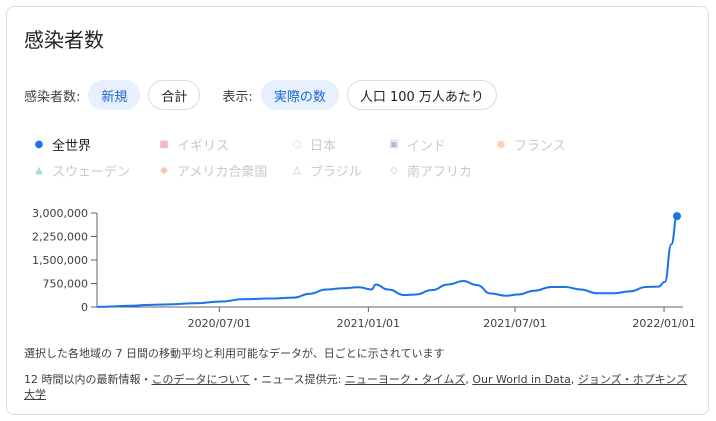 The height and width of the screenshot is (421, 716). Describe the element at coordinates (429, 170) in the screenshot. I see `legend-item-south-africa: ◇ 南アフリカ` at that location.